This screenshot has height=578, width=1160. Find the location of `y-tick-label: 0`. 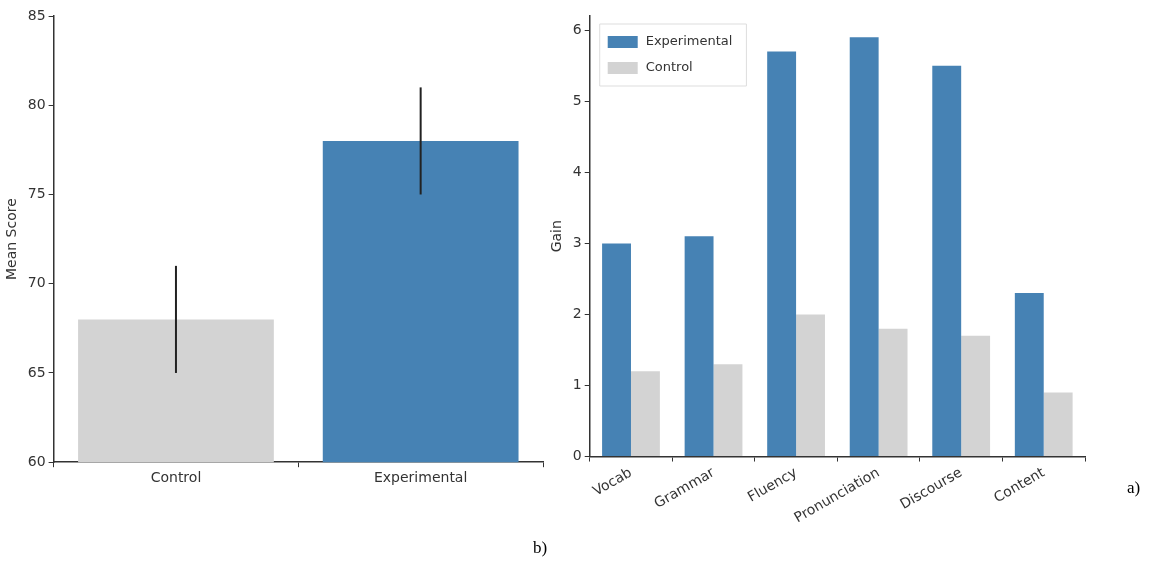

y-tick-label: 0 is located at coordinates (577, 455).